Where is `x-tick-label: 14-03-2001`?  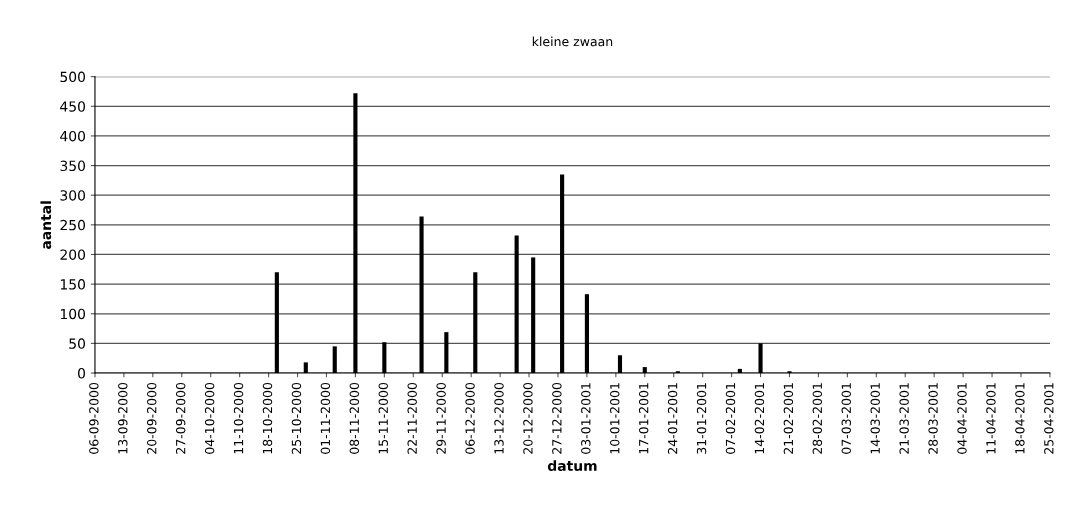 x-tick-label: 14-03-2001 is located at coordinates (875, 418).